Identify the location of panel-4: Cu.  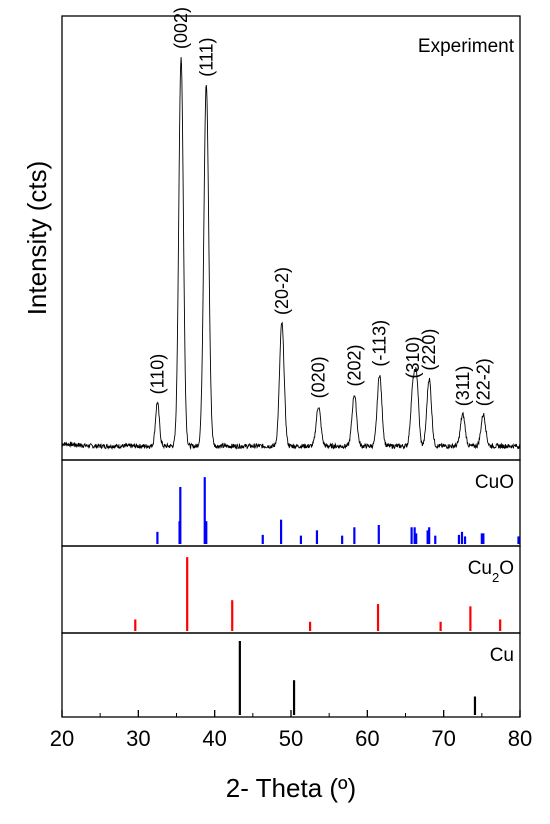
(291, 675).